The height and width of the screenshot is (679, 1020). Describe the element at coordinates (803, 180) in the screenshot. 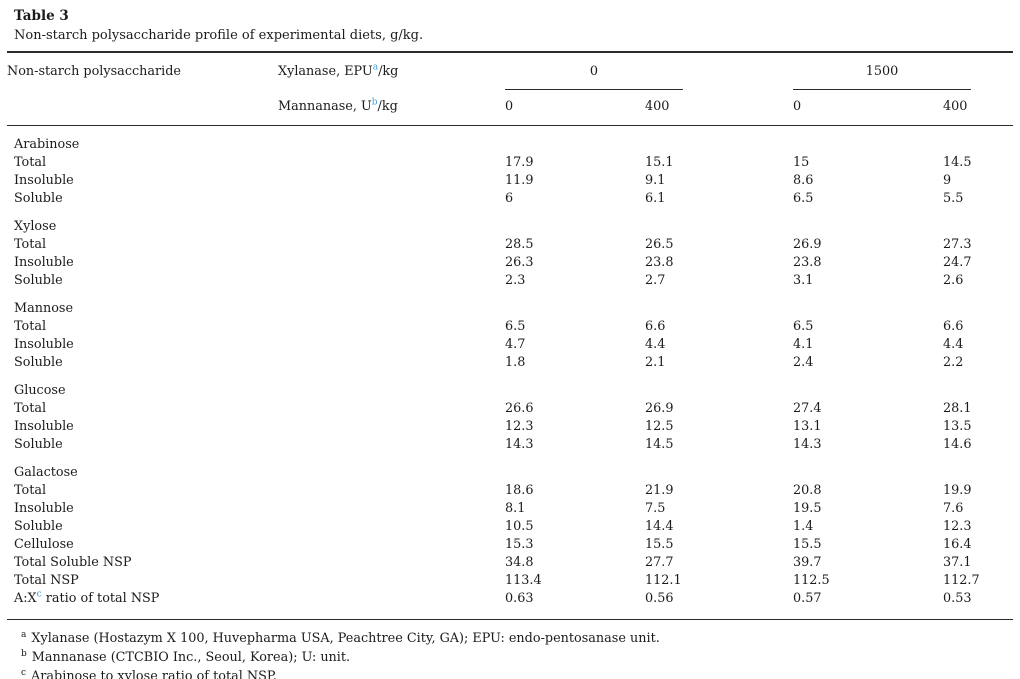

I see `value-cell: 8.6` at that location.